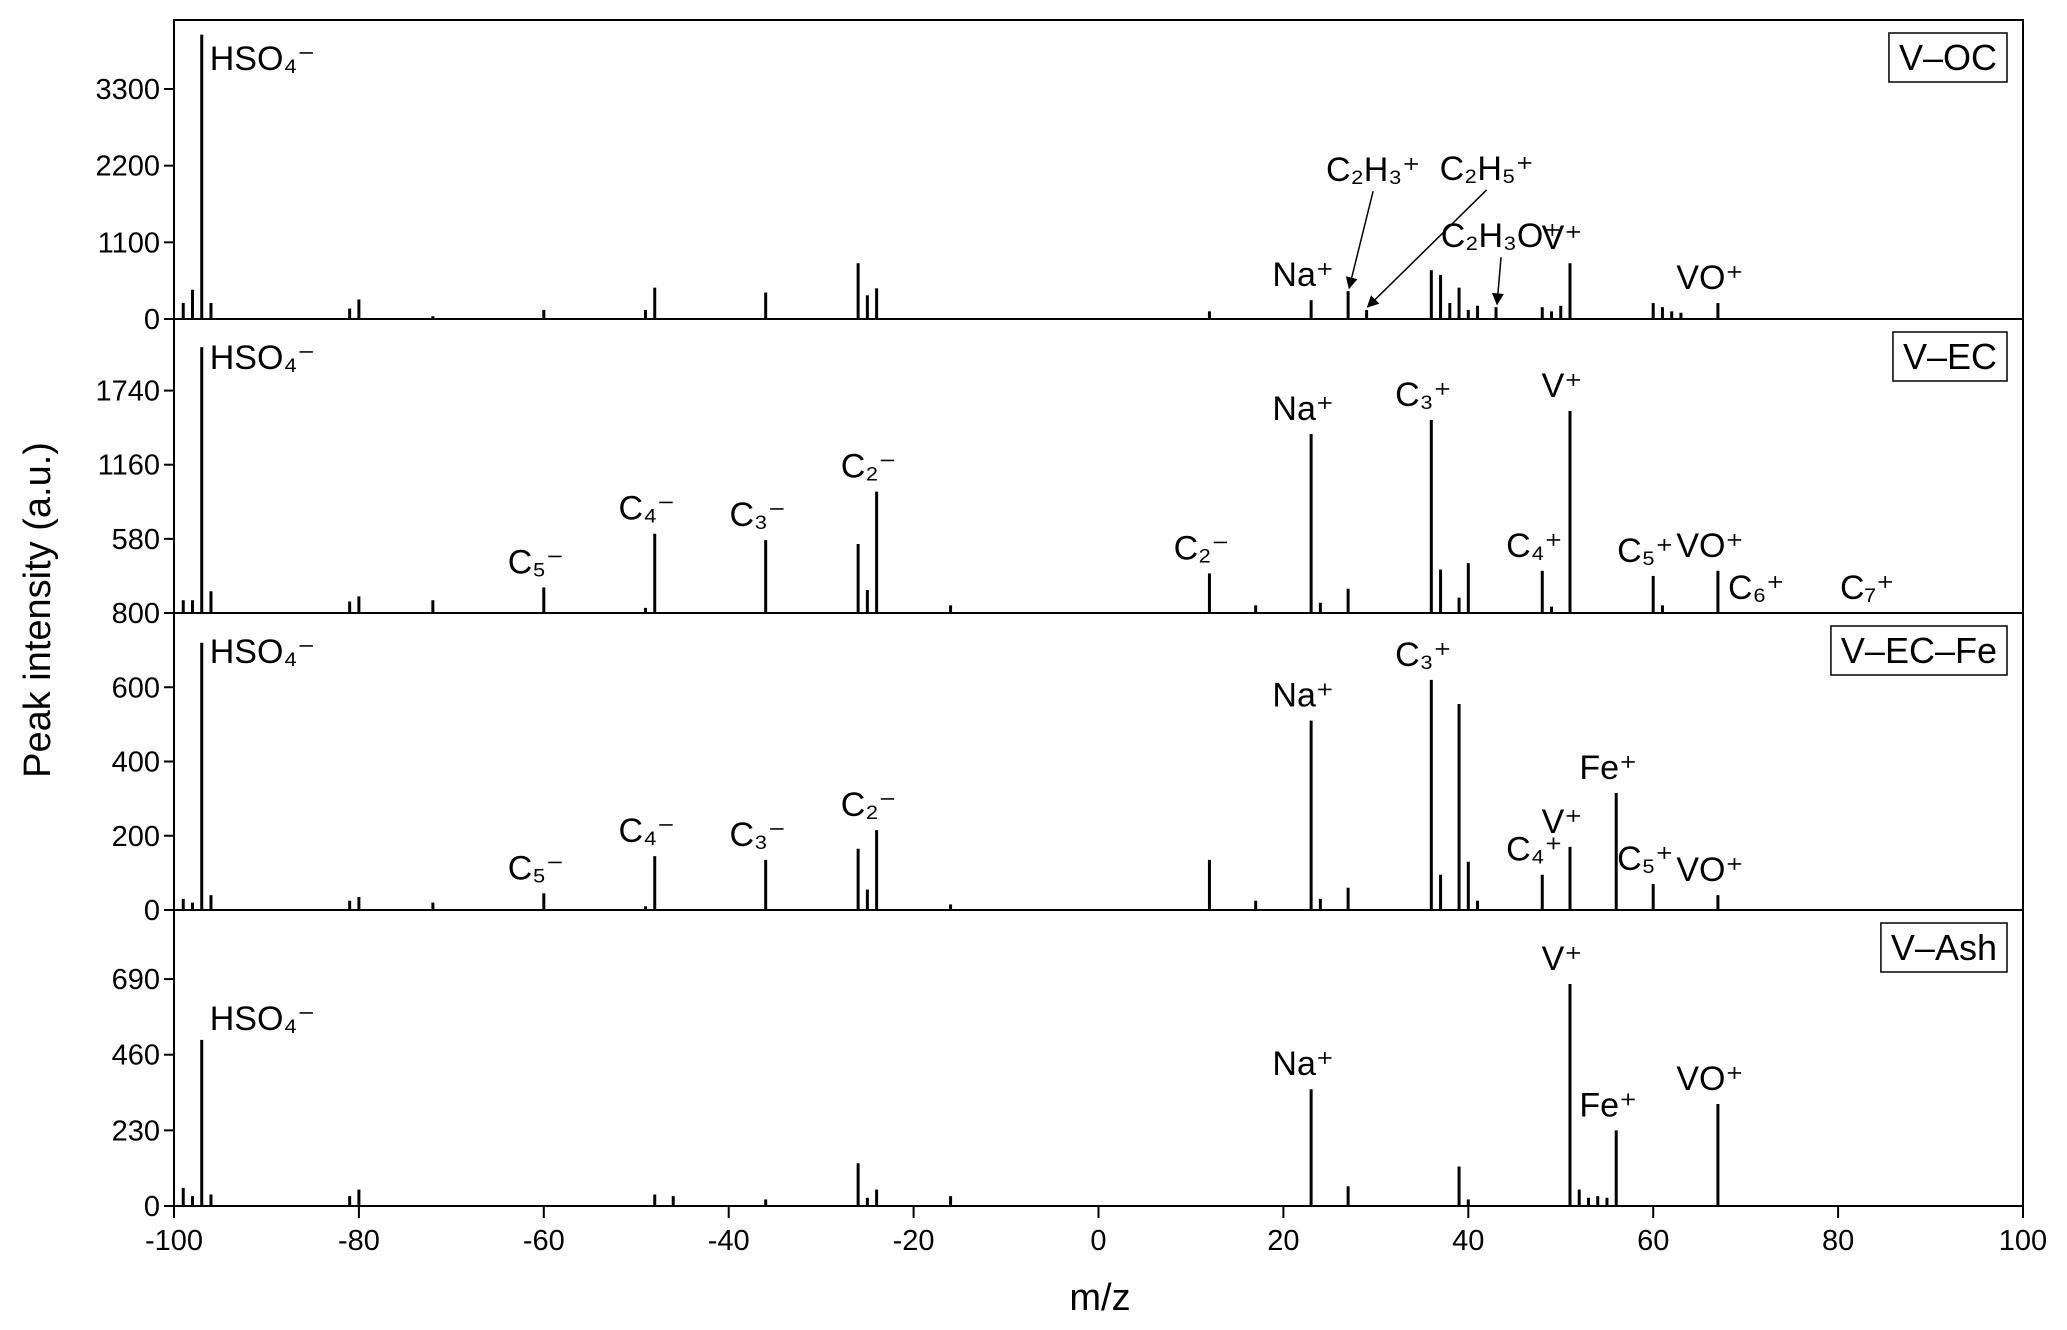  I want to click on panel-label: V–EC, so click(1950, 356).